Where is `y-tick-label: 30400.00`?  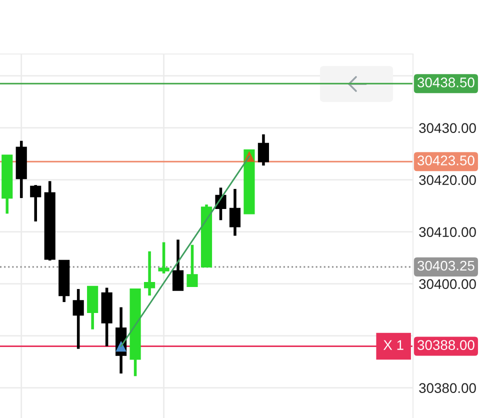
y-tick-label: 30400.00 is located at coordinates (447, 284).